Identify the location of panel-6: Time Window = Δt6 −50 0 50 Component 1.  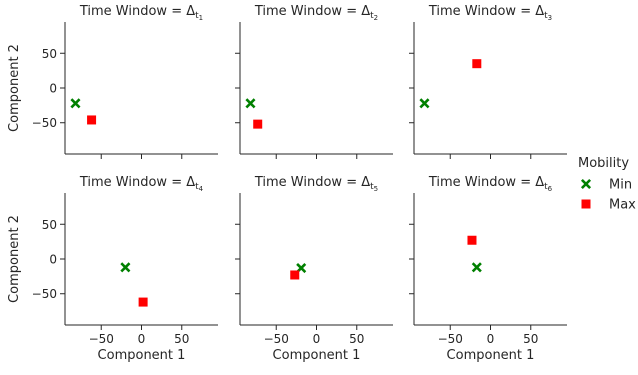
(488, 269).